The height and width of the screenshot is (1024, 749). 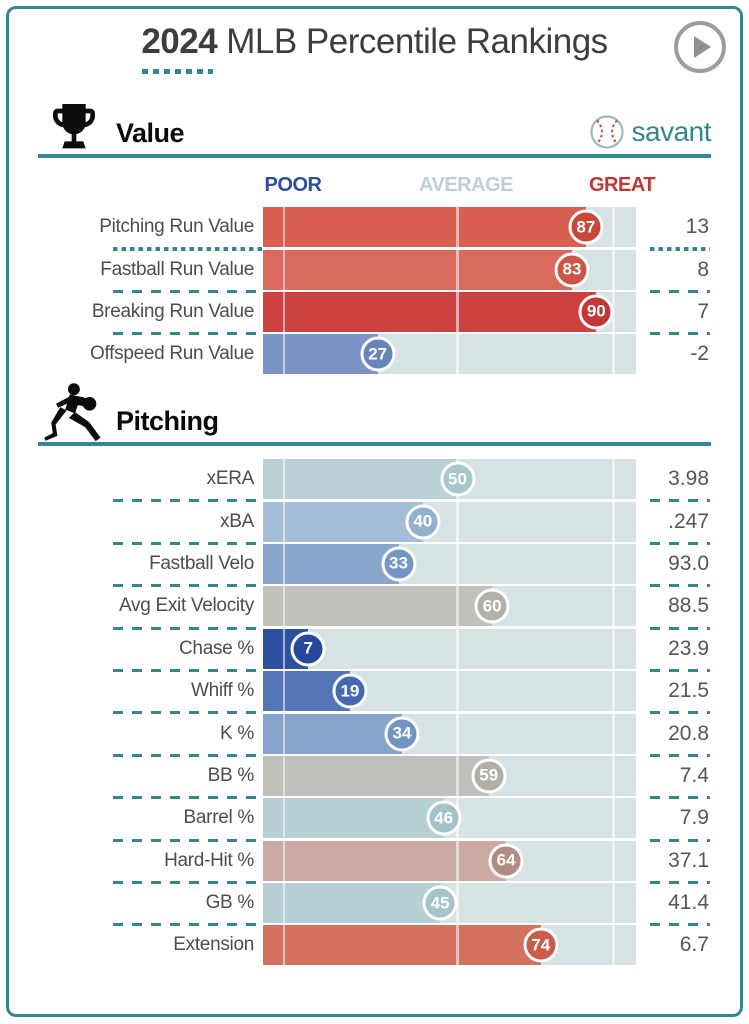 What do you see at coordinates (466, 185) in the screenshot?
I see `scale-average-label: AVERAGE` at bounding box center [466, 185].